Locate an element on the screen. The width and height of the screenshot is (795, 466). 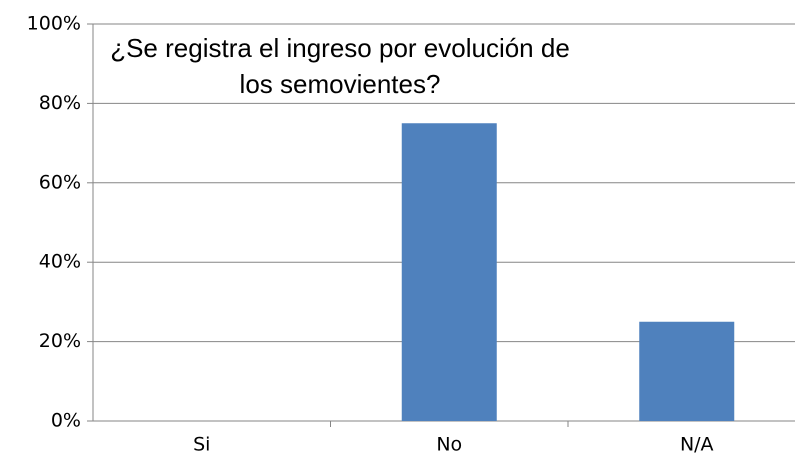
y-tick-label: 100% is located at coordinates (54, 24).